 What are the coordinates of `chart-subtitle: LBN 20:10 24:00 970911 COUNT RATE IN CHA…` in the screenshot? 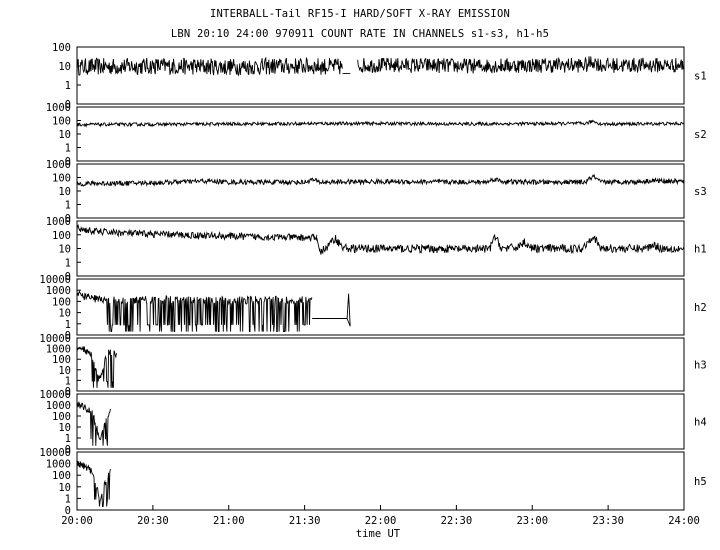 It's located at (360, 34).